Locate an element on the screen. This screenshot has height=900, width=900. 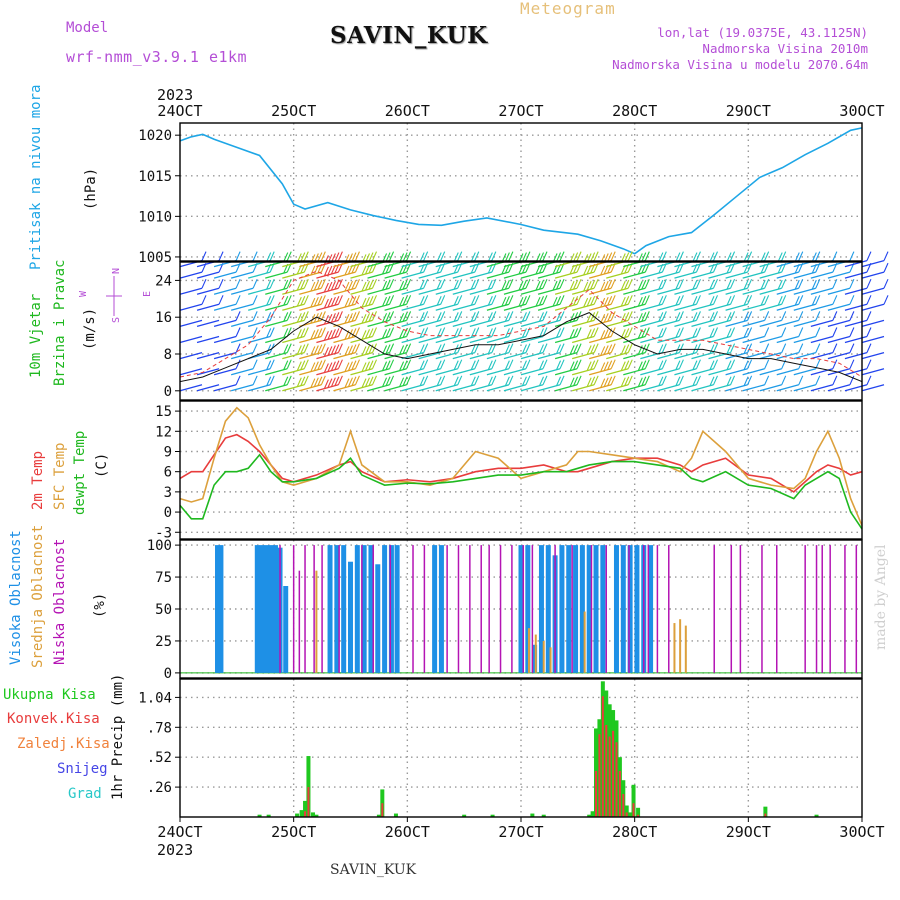
time-tick-label-top: 29OCT is located at coordinates (748, 111).